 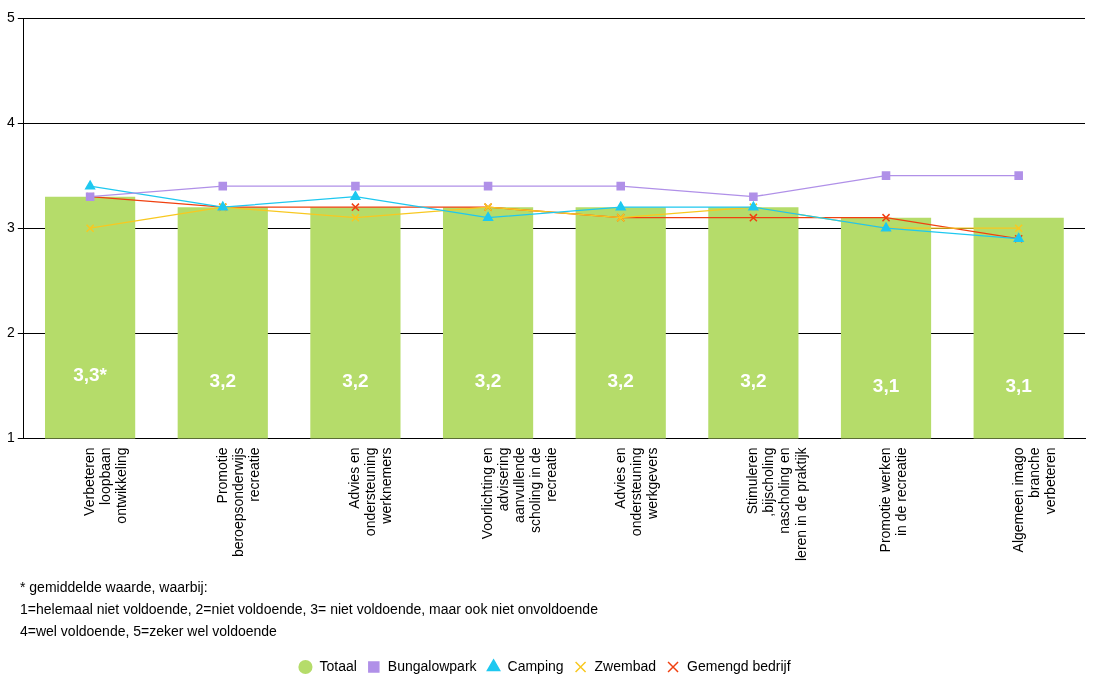 I want to click on y-tick-label: 5, so click(x=10, y=16).